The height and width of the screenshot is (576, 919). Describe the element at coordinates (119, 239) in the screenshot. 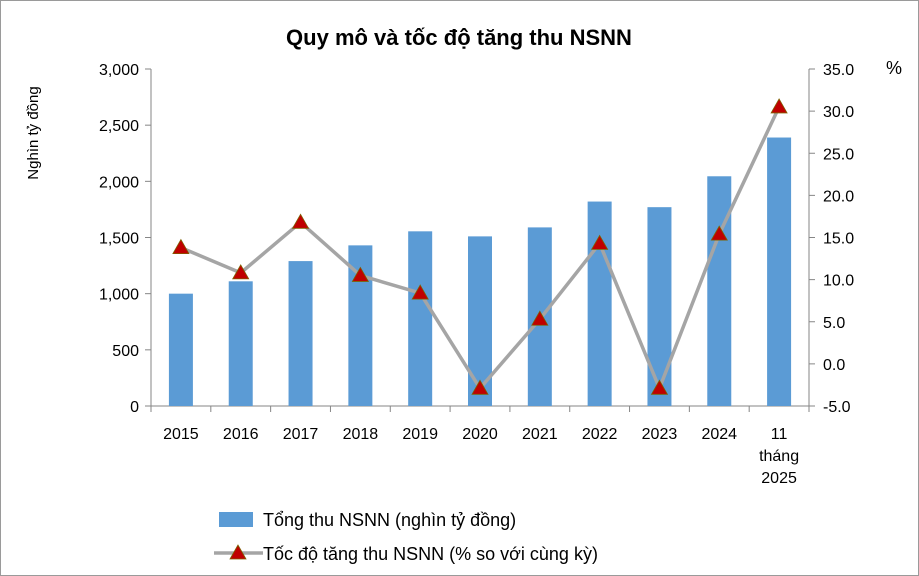

I see `y-left-tick-label: 1,500` at that location.